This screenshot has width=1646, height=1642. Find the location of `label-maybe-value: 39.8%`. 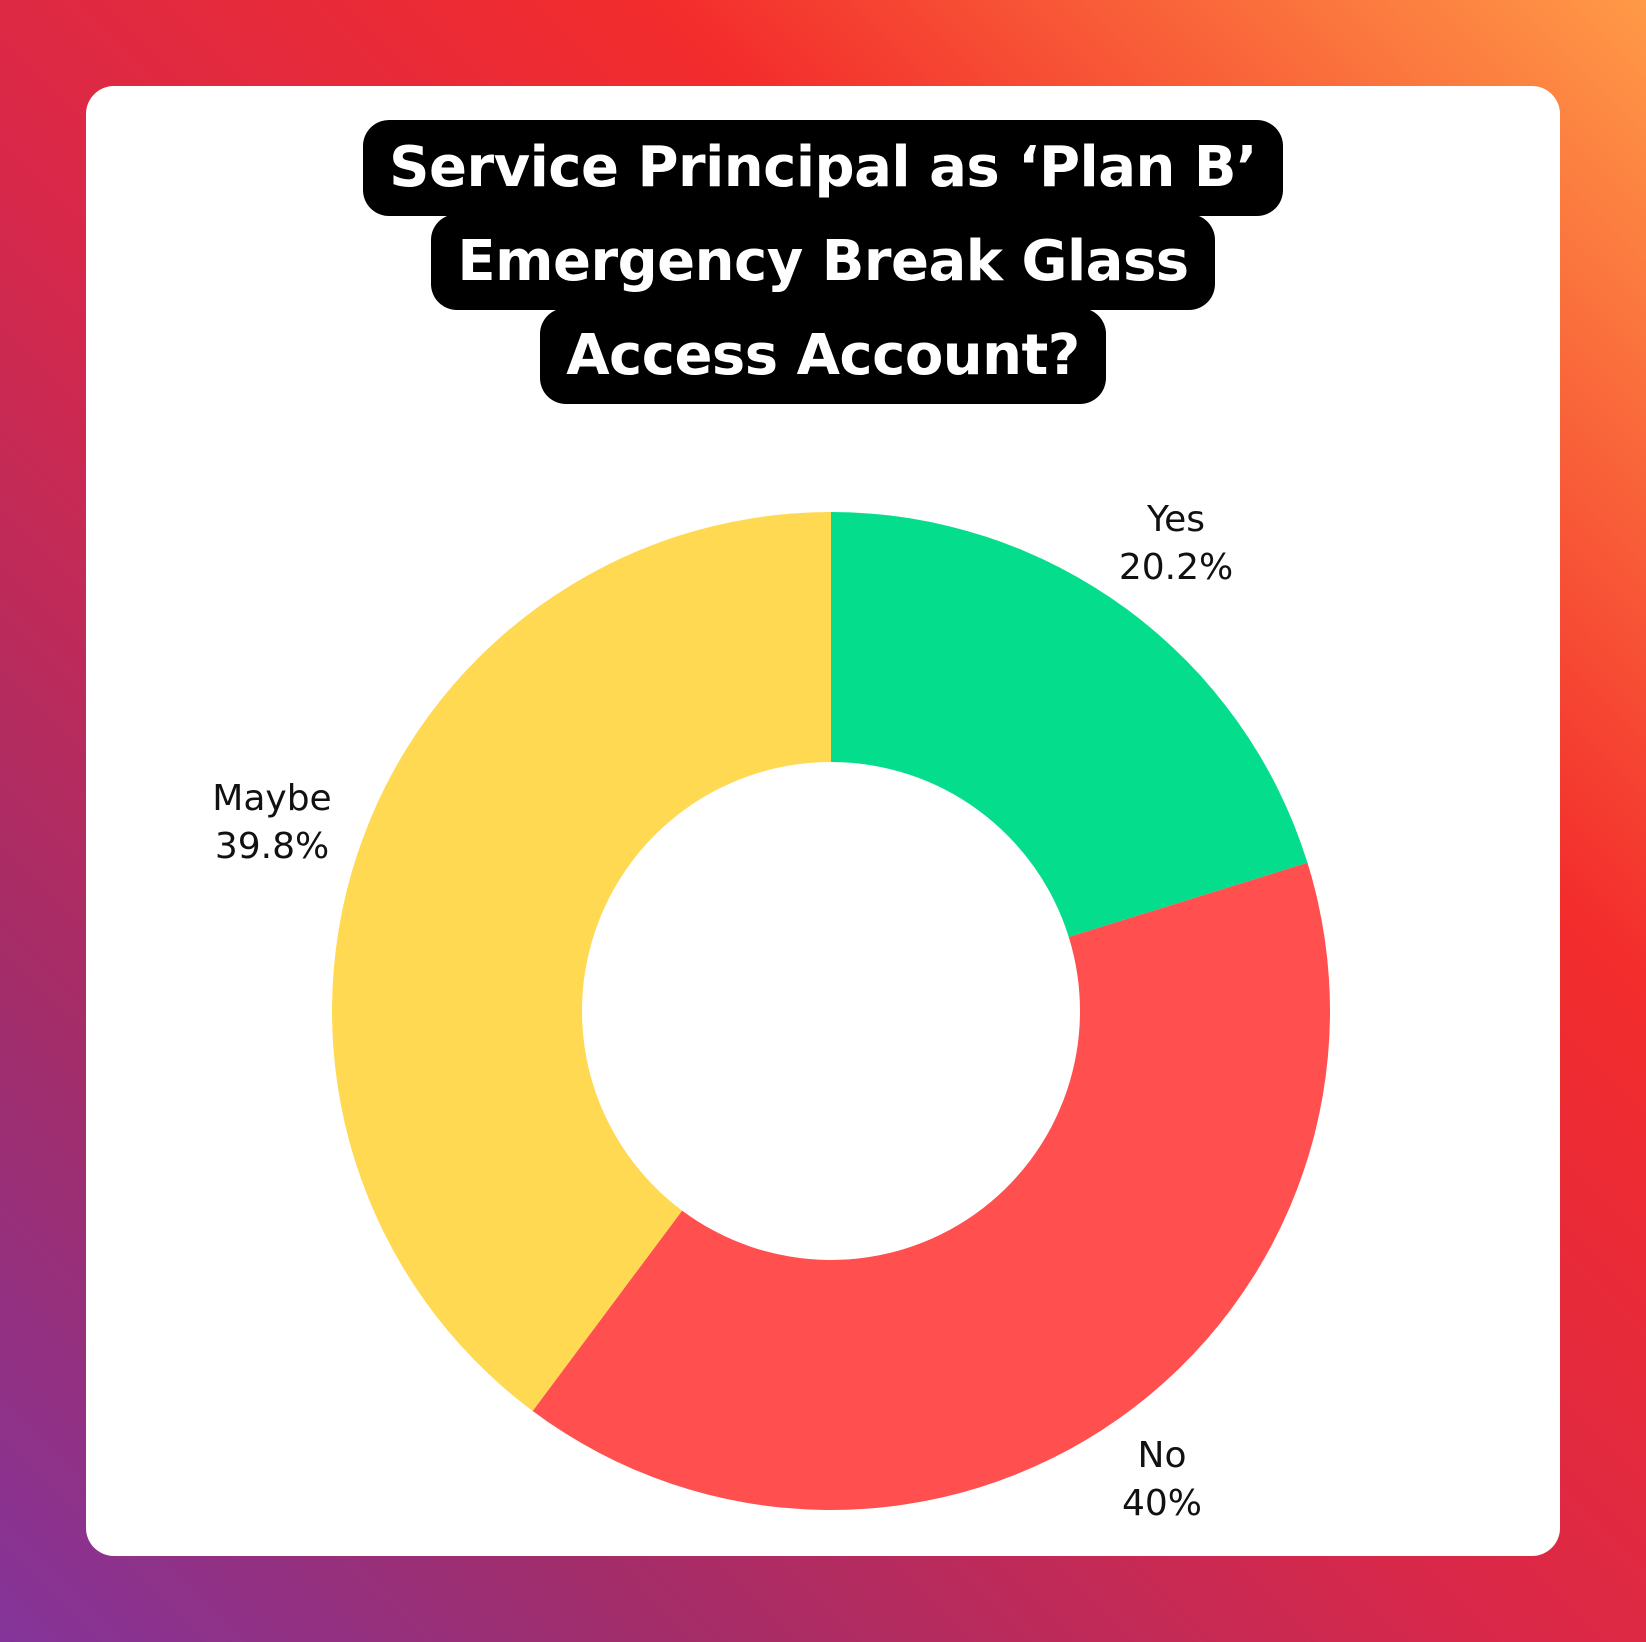

label-maybe-value: 39.8% is located at coordinates (272, 846).